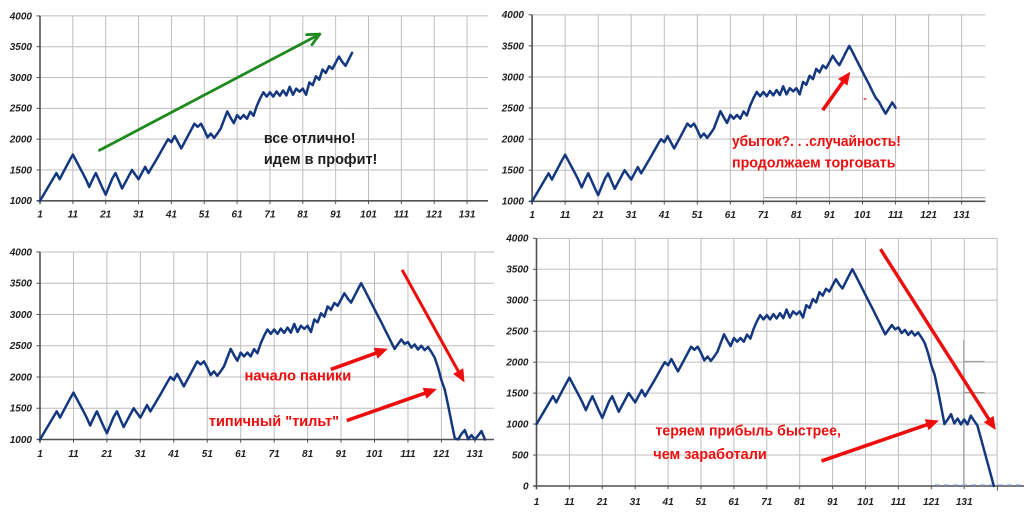 The height and width of the screenshot is (512, 1024). What do you see at coordinates (310, 138) in the screenshot?
I see `svg-text: все отлично!` at bounding box center [310, 138].